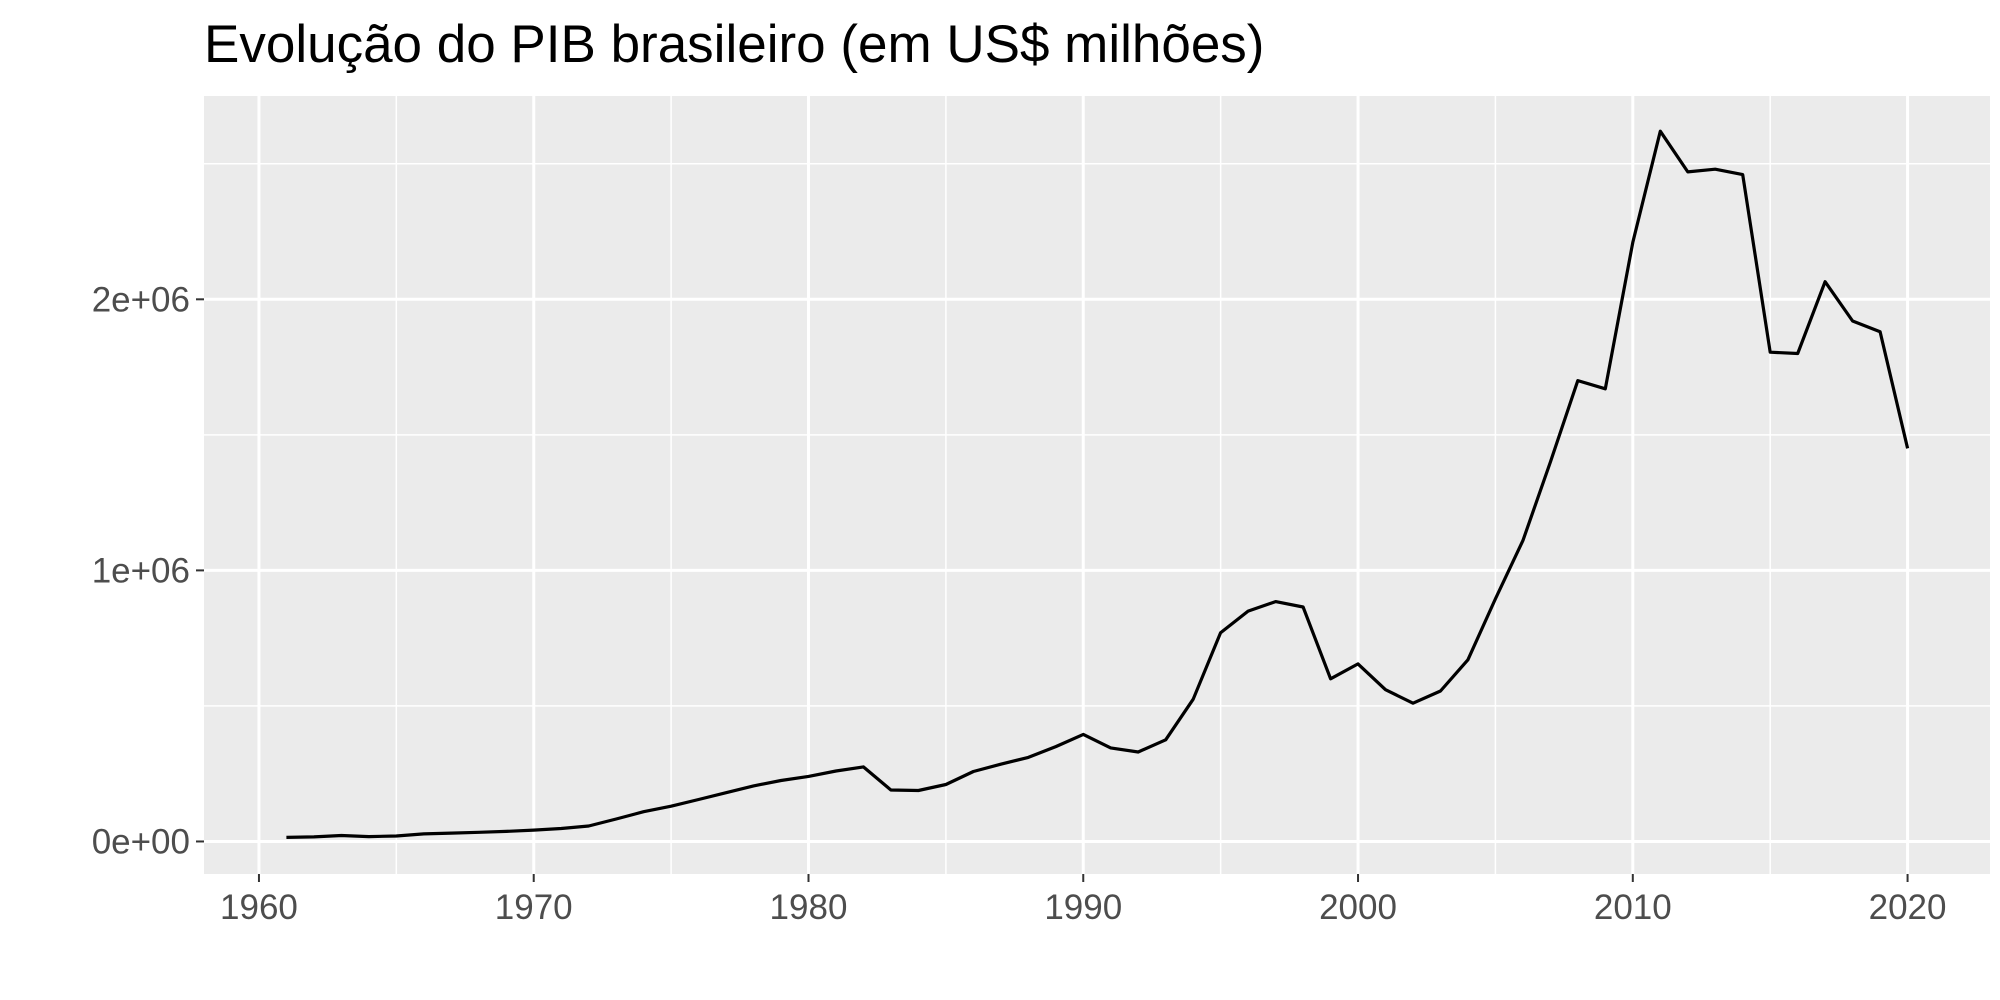 This screenshot has width=2000, height=1000. What do you see at coordinates (259, 907) in the screenshot?
I see `x-tick-label: 1960` at bounding box center [259, 907].